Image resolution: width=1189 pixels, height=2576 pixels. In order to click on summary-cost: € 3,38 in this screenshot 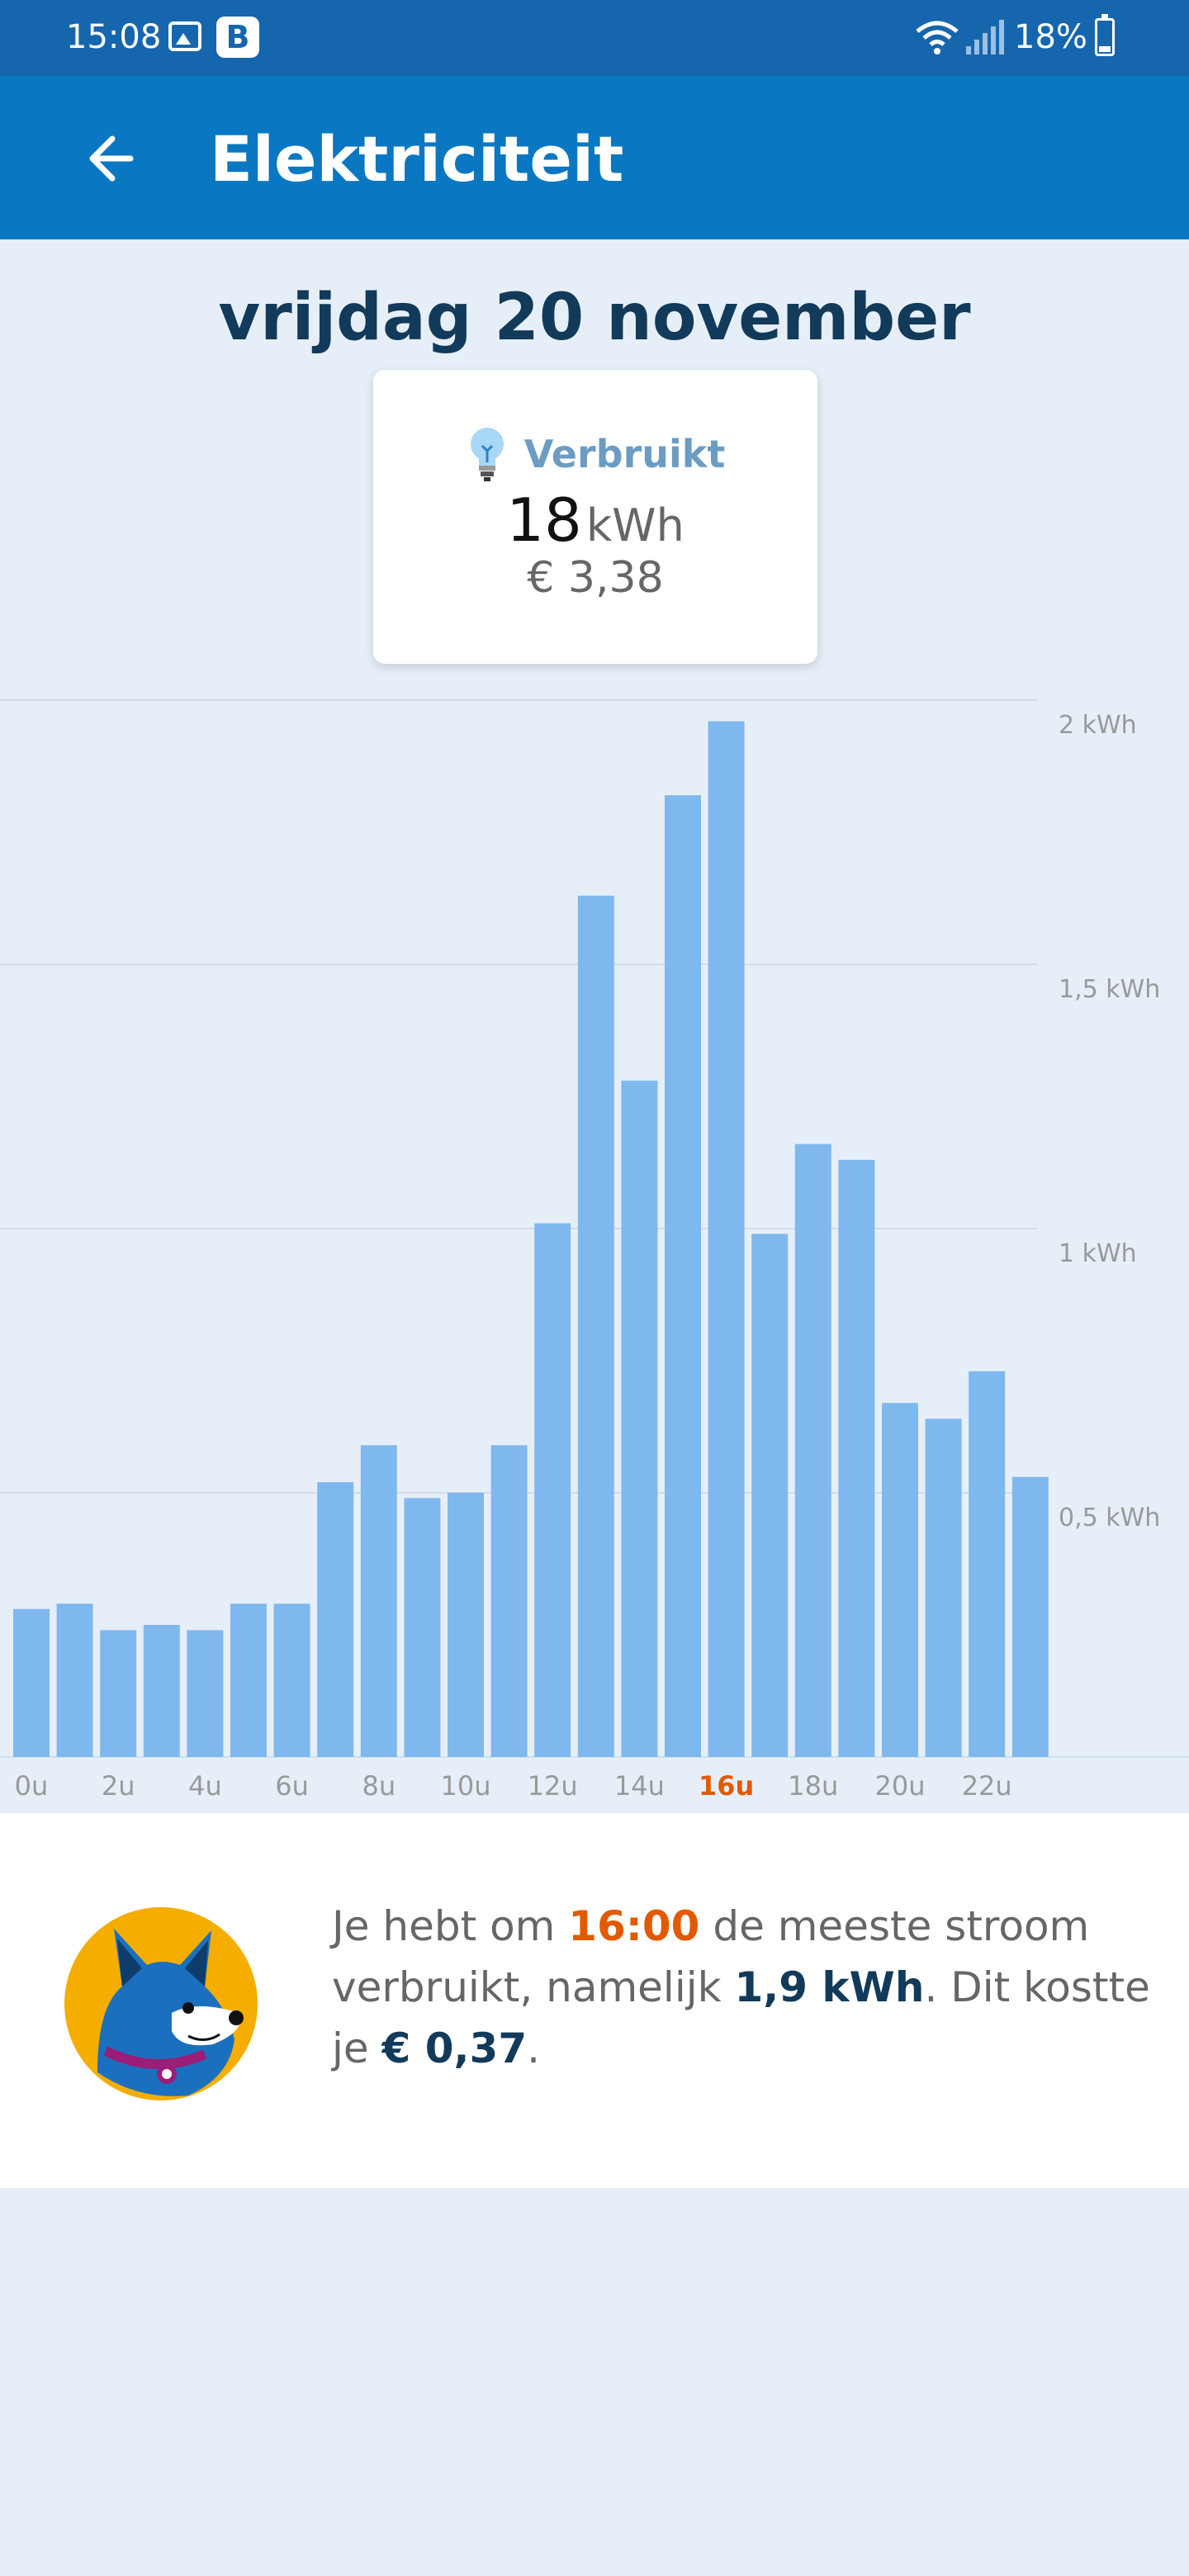, I will do `click(595, 578)`.